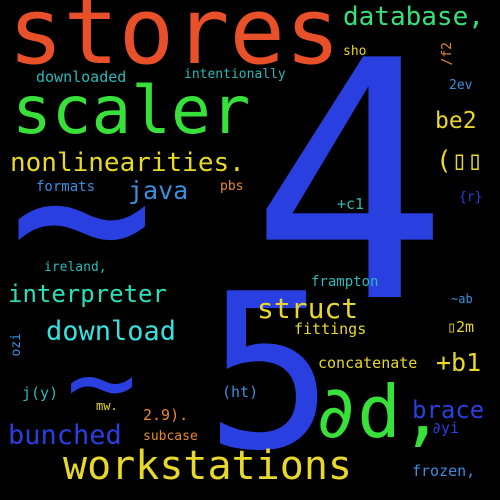  I want to click on word-sho: sho, so click(355, 51).